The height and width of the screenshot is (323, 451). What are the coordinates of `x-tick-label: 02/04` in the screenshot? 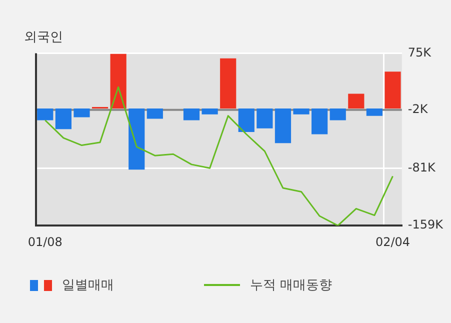 It's located at (392, 241).